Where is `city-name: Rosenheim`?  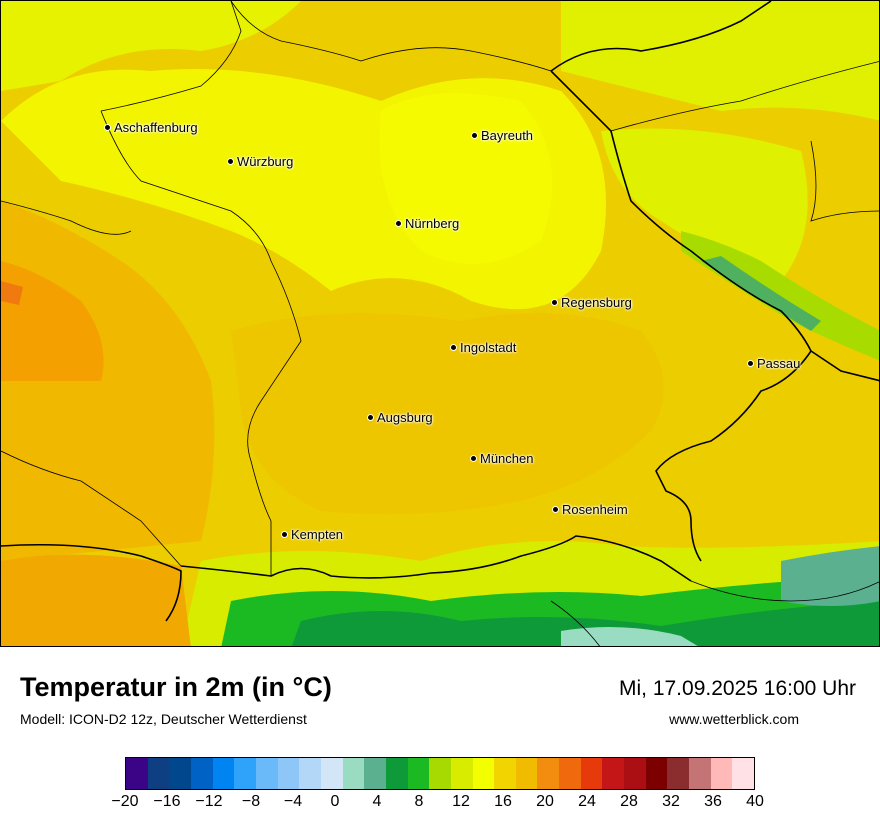 city-name: Rosenheim is located at coordinates (595, 509).